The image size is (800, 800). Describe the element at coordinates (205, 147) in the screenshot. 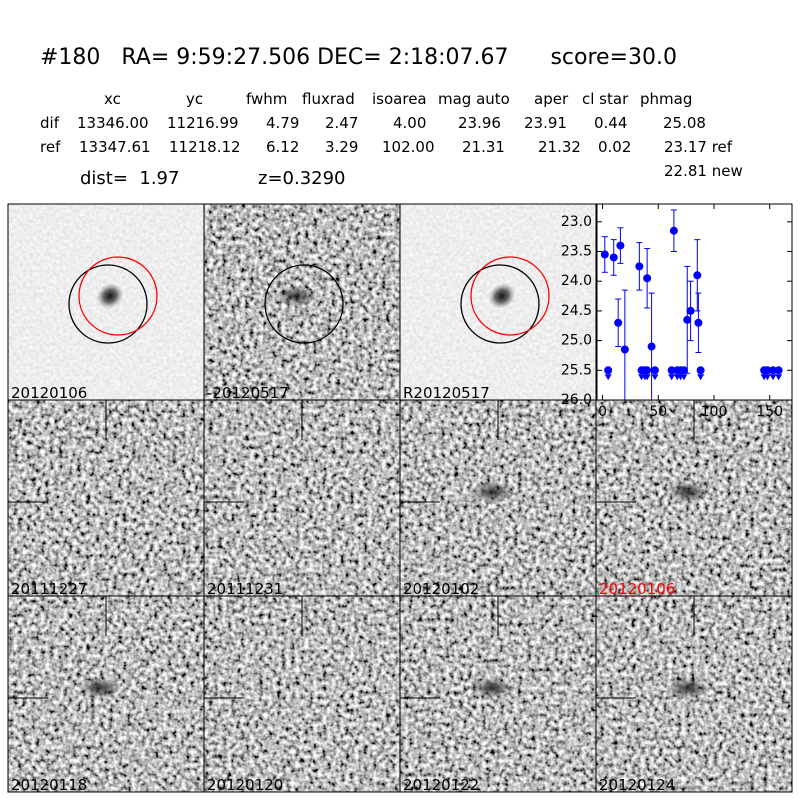

I see `table-cell: 11218.12` at that location.